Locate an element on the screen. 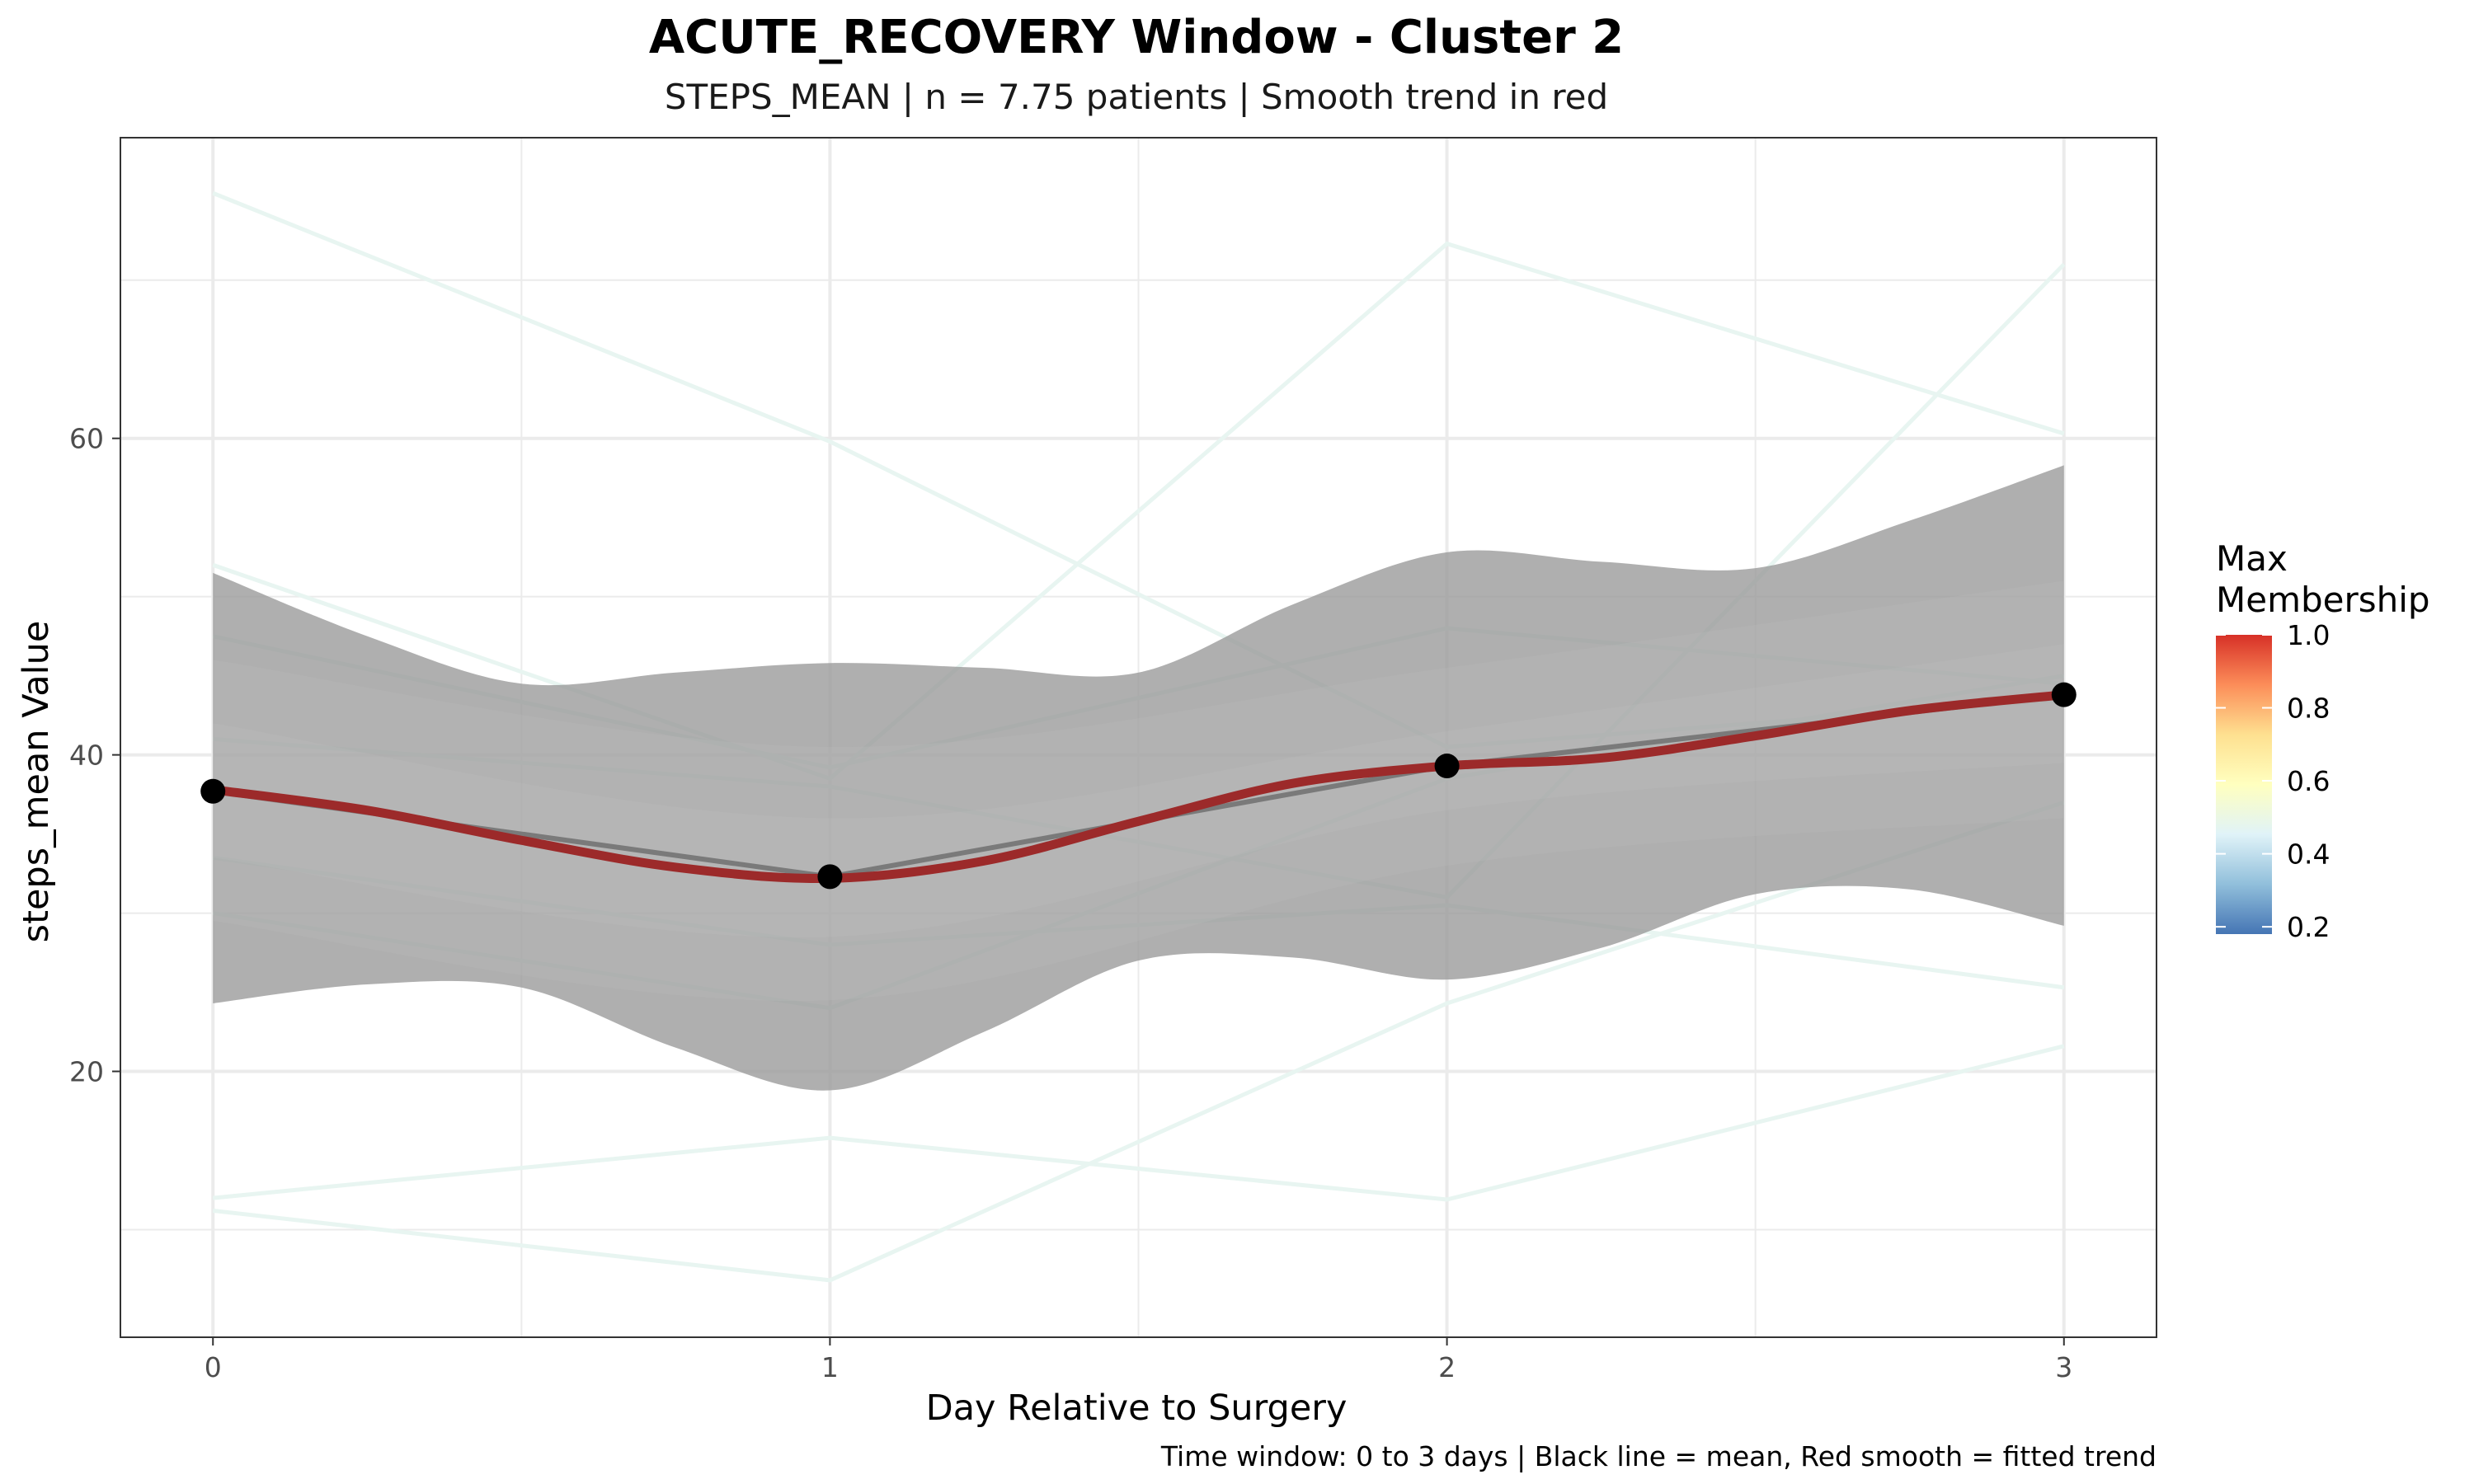  y-axis-title: steps_mean Value is located at coordinates (36, 782).